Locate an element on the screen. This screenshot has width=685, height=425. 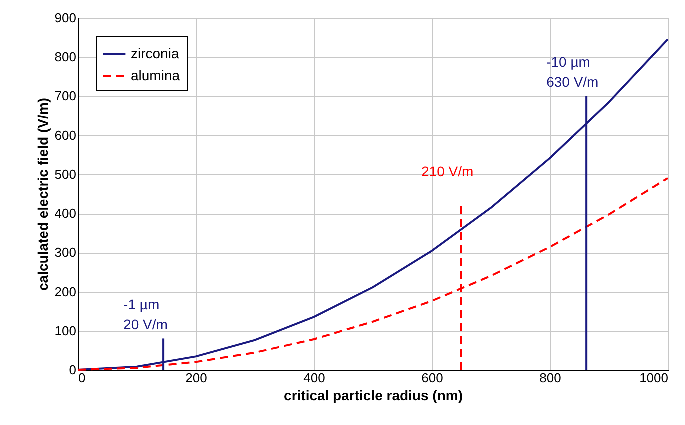
x-tick-label: 1000 is located at coordinates (654, 378).